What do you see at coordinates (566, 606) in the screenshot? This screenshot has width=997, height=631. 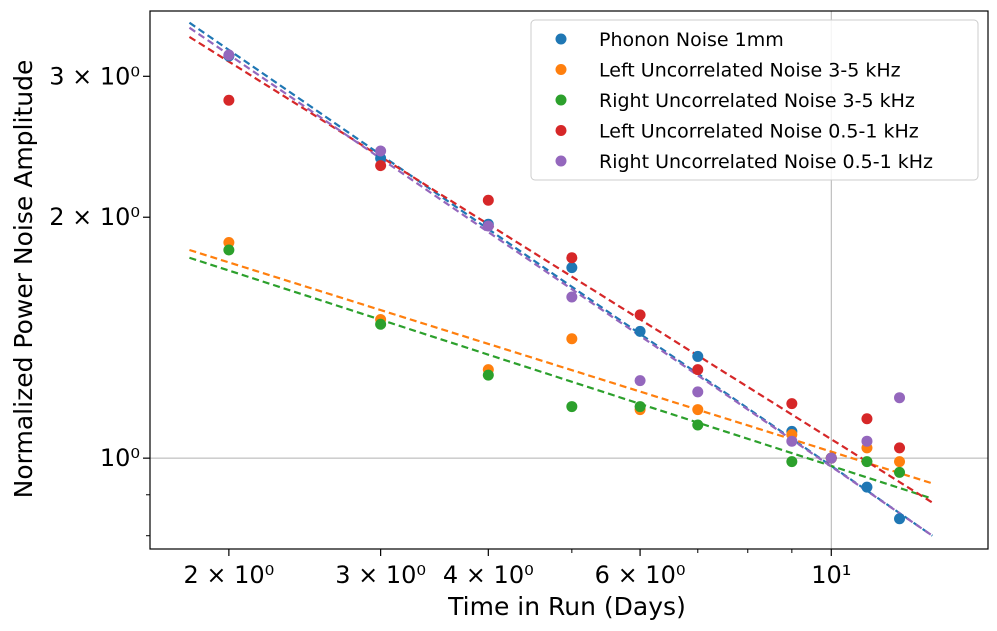 I see `x-axis-label: Time in Run (Days)` at bounding box center [566, 606].